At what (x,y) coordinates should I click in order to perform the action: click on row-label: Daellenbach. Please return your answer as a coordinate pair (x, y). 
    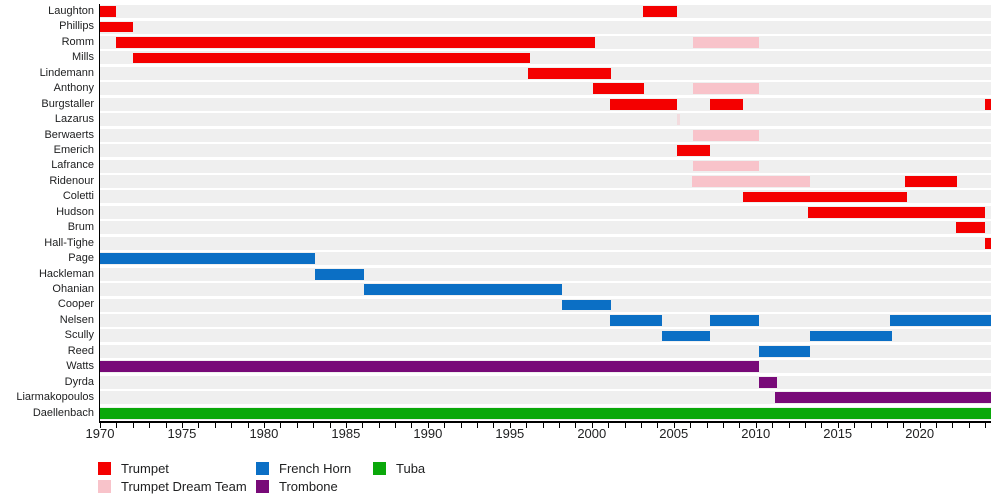
    Looking at the image, I should click on (63, 412).